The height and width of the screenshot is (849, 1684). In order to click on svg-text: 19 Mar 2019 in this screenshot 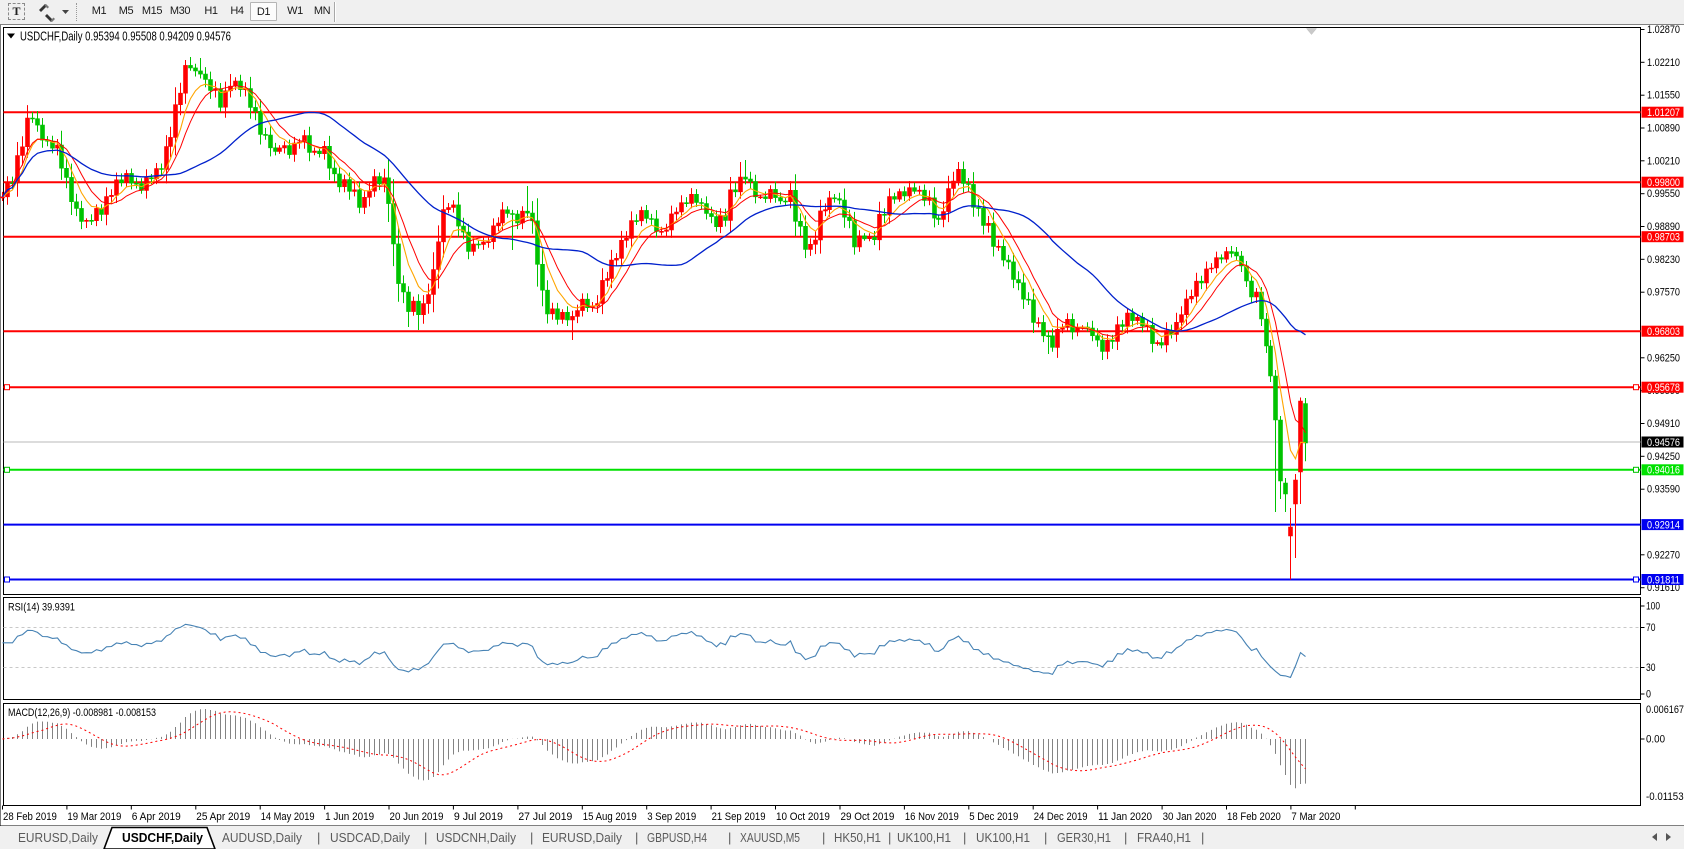, I will do `click(94, 817)`.